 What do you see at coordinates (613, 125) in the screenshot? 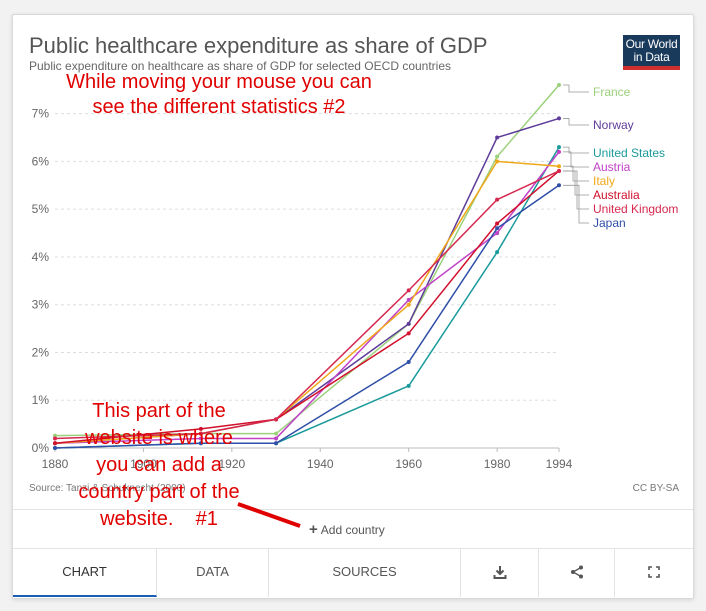
I see `legend-label: Norway` at bounding box center [613, 125].